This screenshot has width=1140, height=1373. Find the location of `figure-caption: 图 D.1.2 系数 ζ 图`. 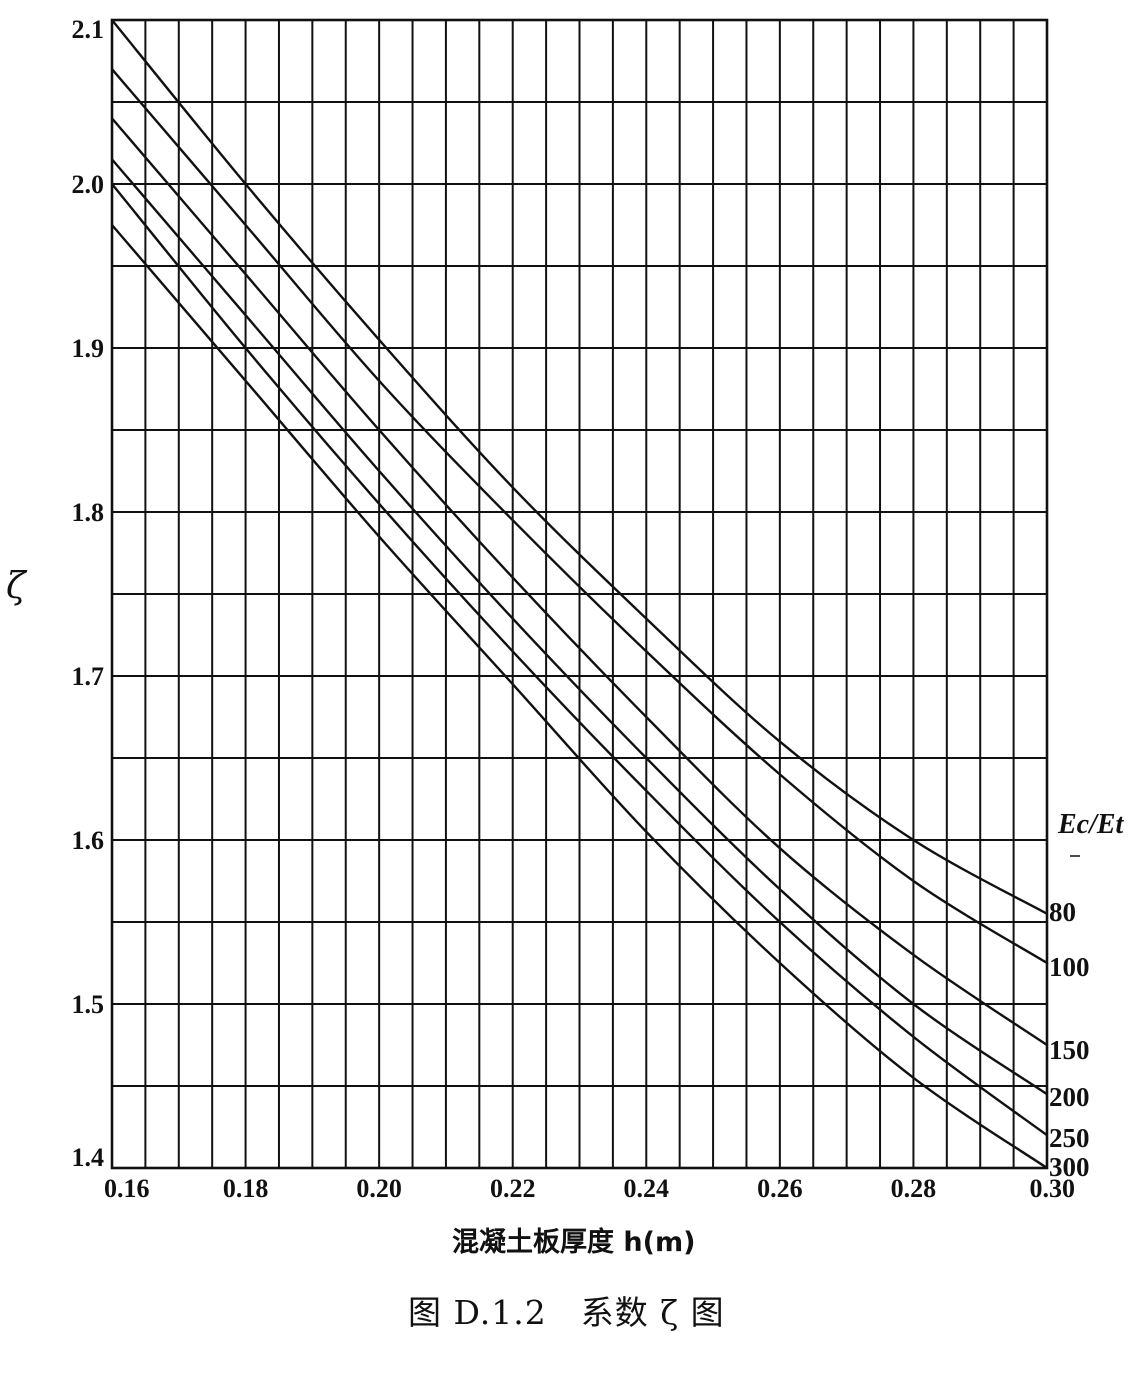

figure-caption: 图 D.1.2 系数 ζ 图 is located at coordinates (566, 1312).